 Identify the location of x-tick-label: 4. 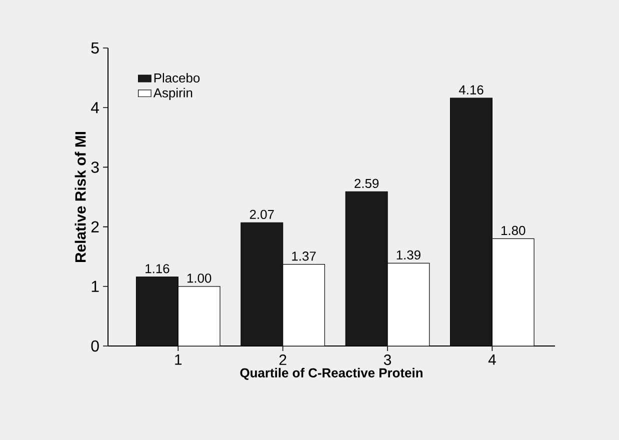
(492, 359).